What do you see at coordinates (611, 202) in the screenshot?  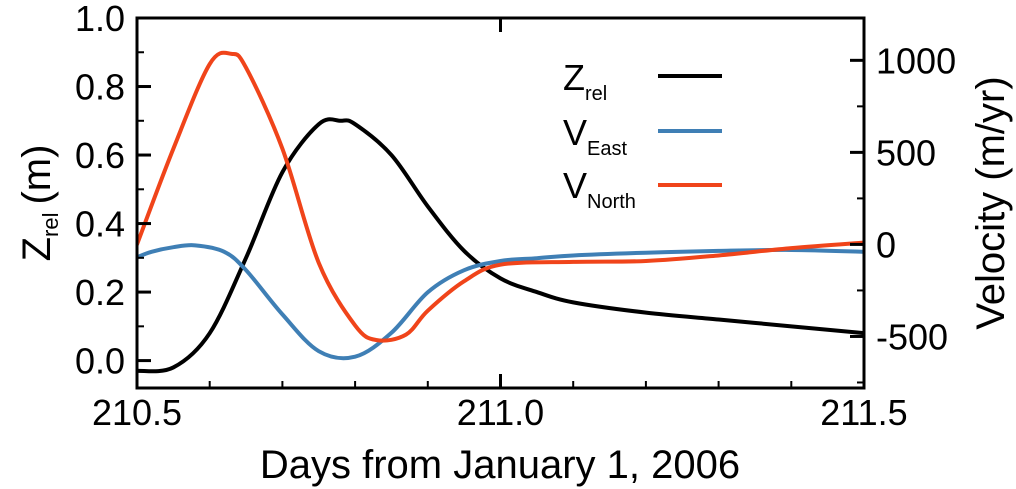 I see `legend-label-vnorth-sub: North` at bounding box center [611, 202].